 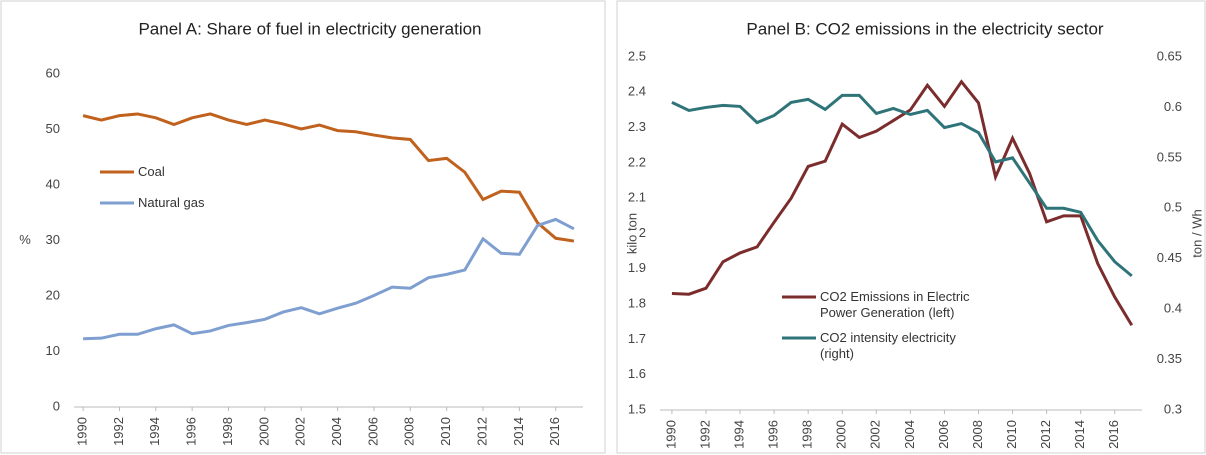 What do you see at coordinates (171, 202) in the screenshot?
I see `legend-label: Natural gas` at bounding box center [171, 202].